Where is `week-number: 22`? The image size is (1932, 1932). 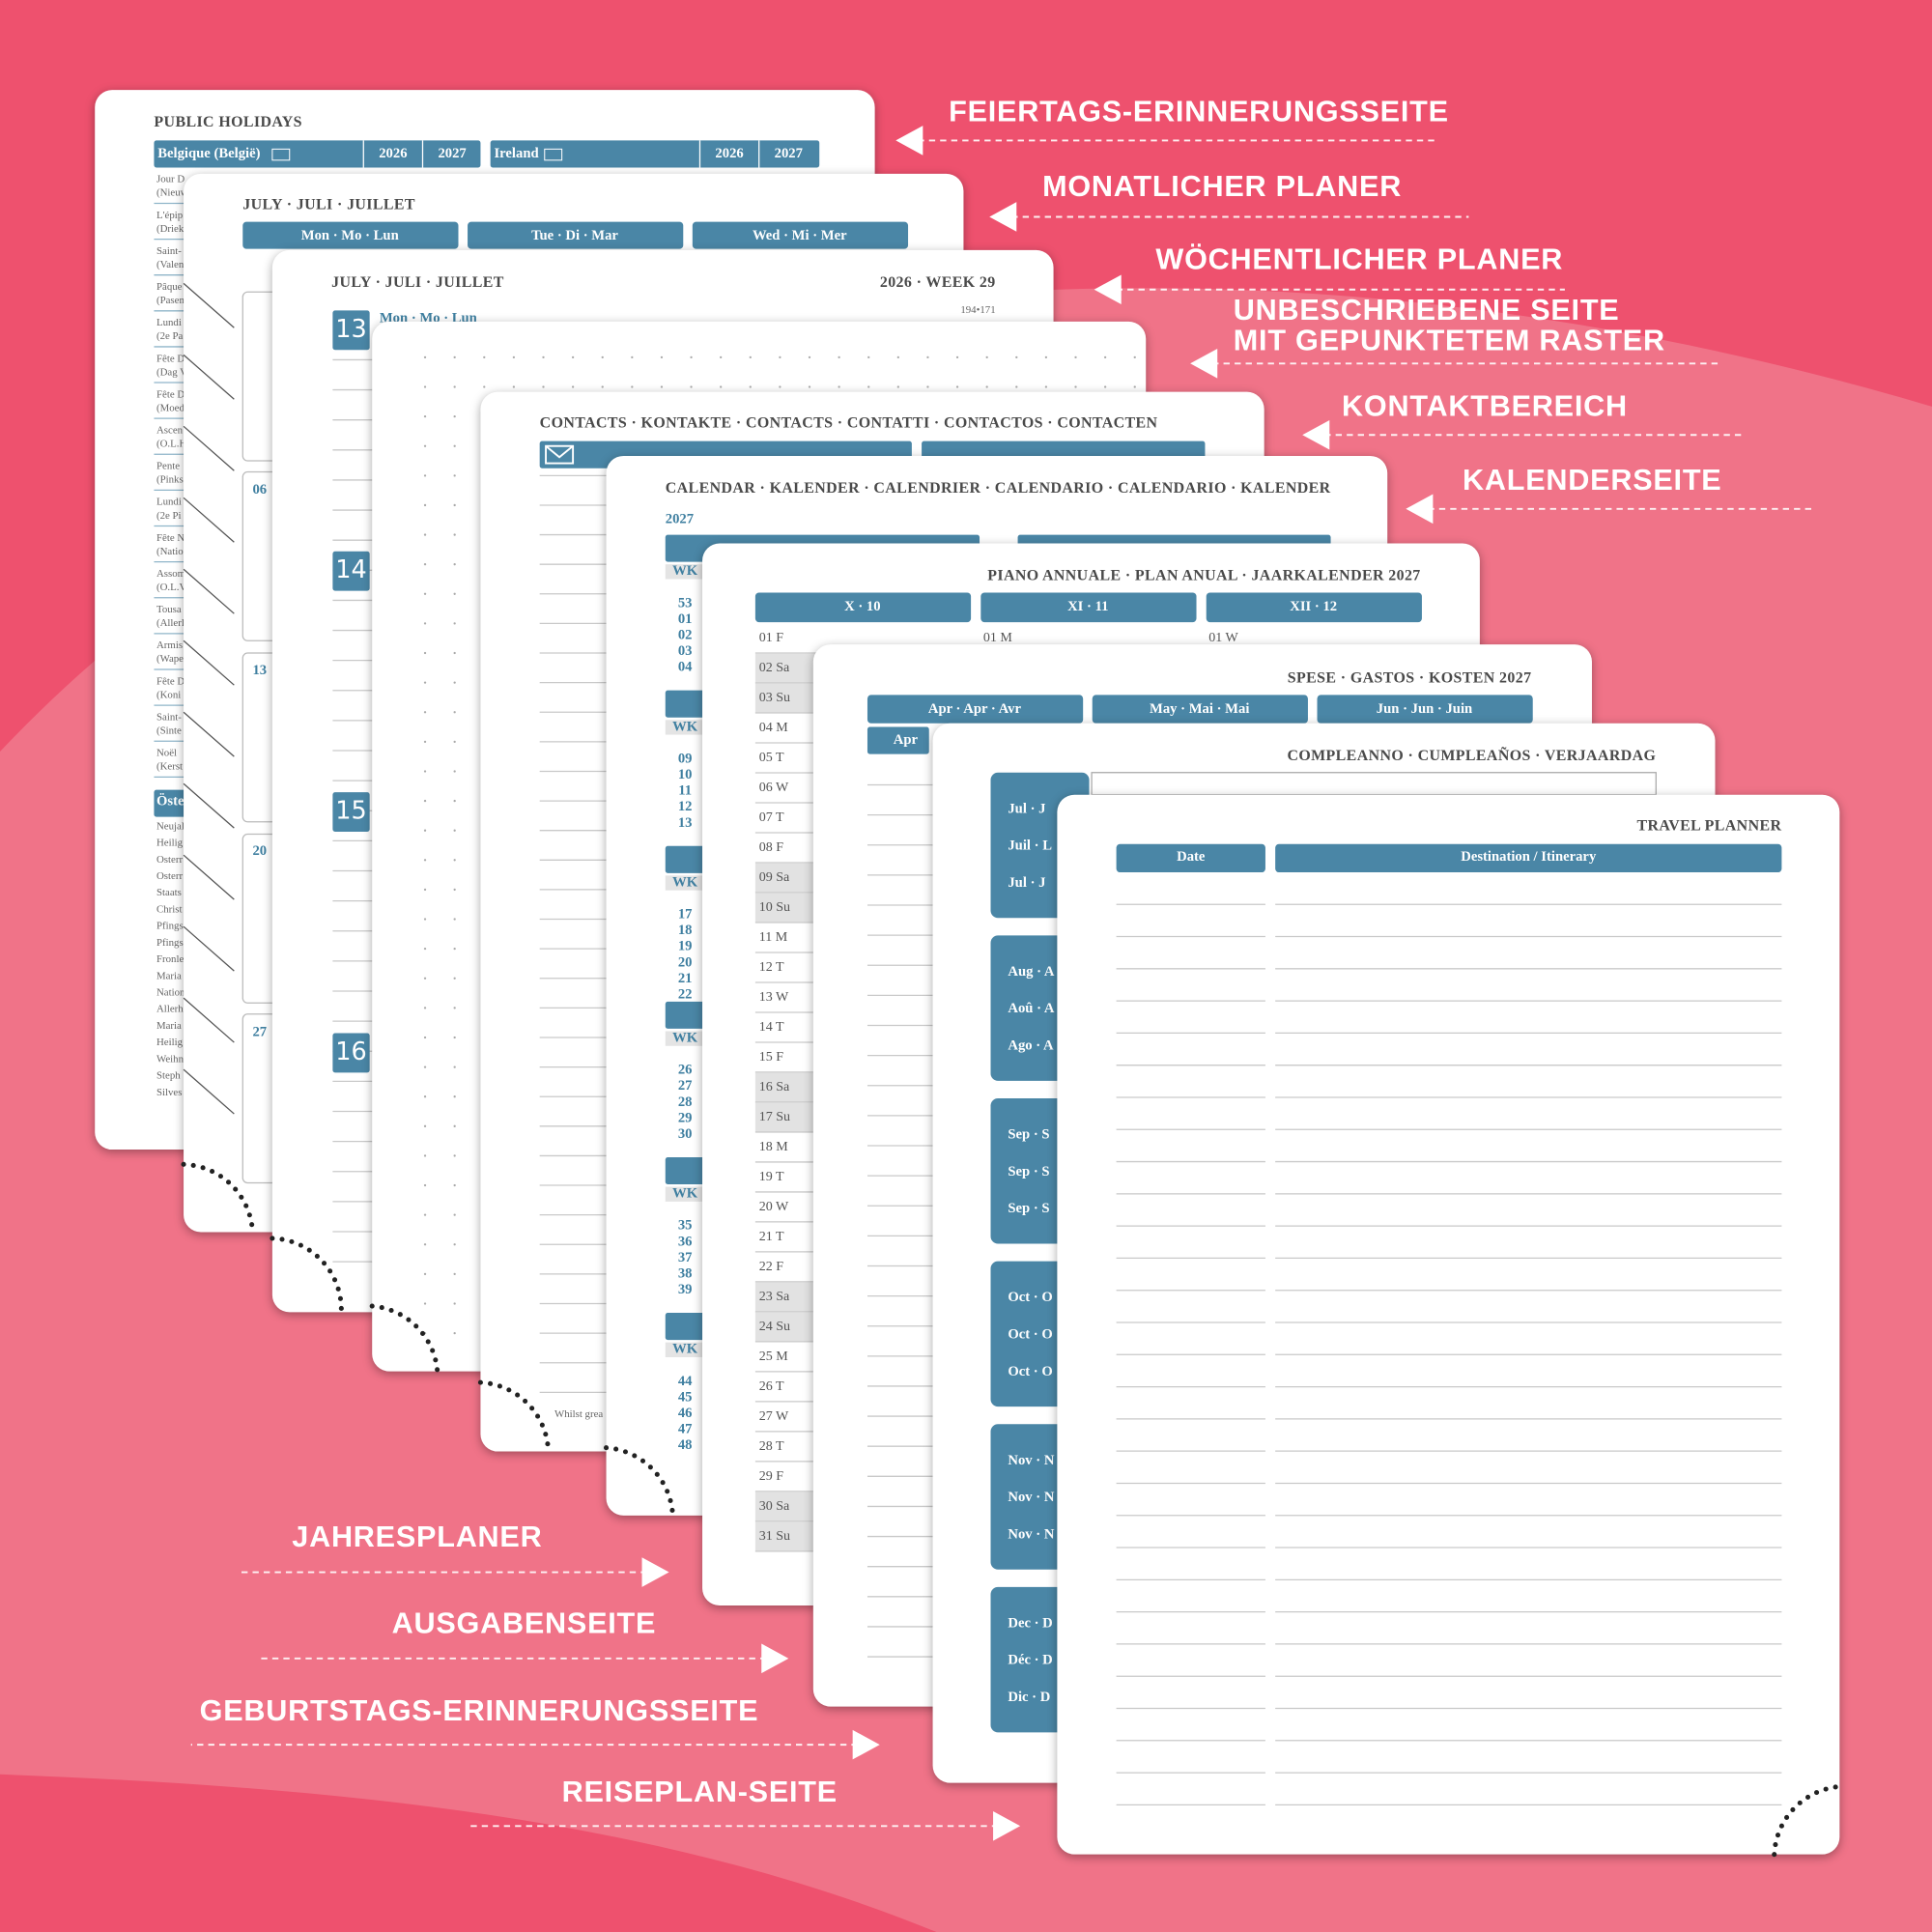 week-number: 22 is located at coordinates (685, 994).